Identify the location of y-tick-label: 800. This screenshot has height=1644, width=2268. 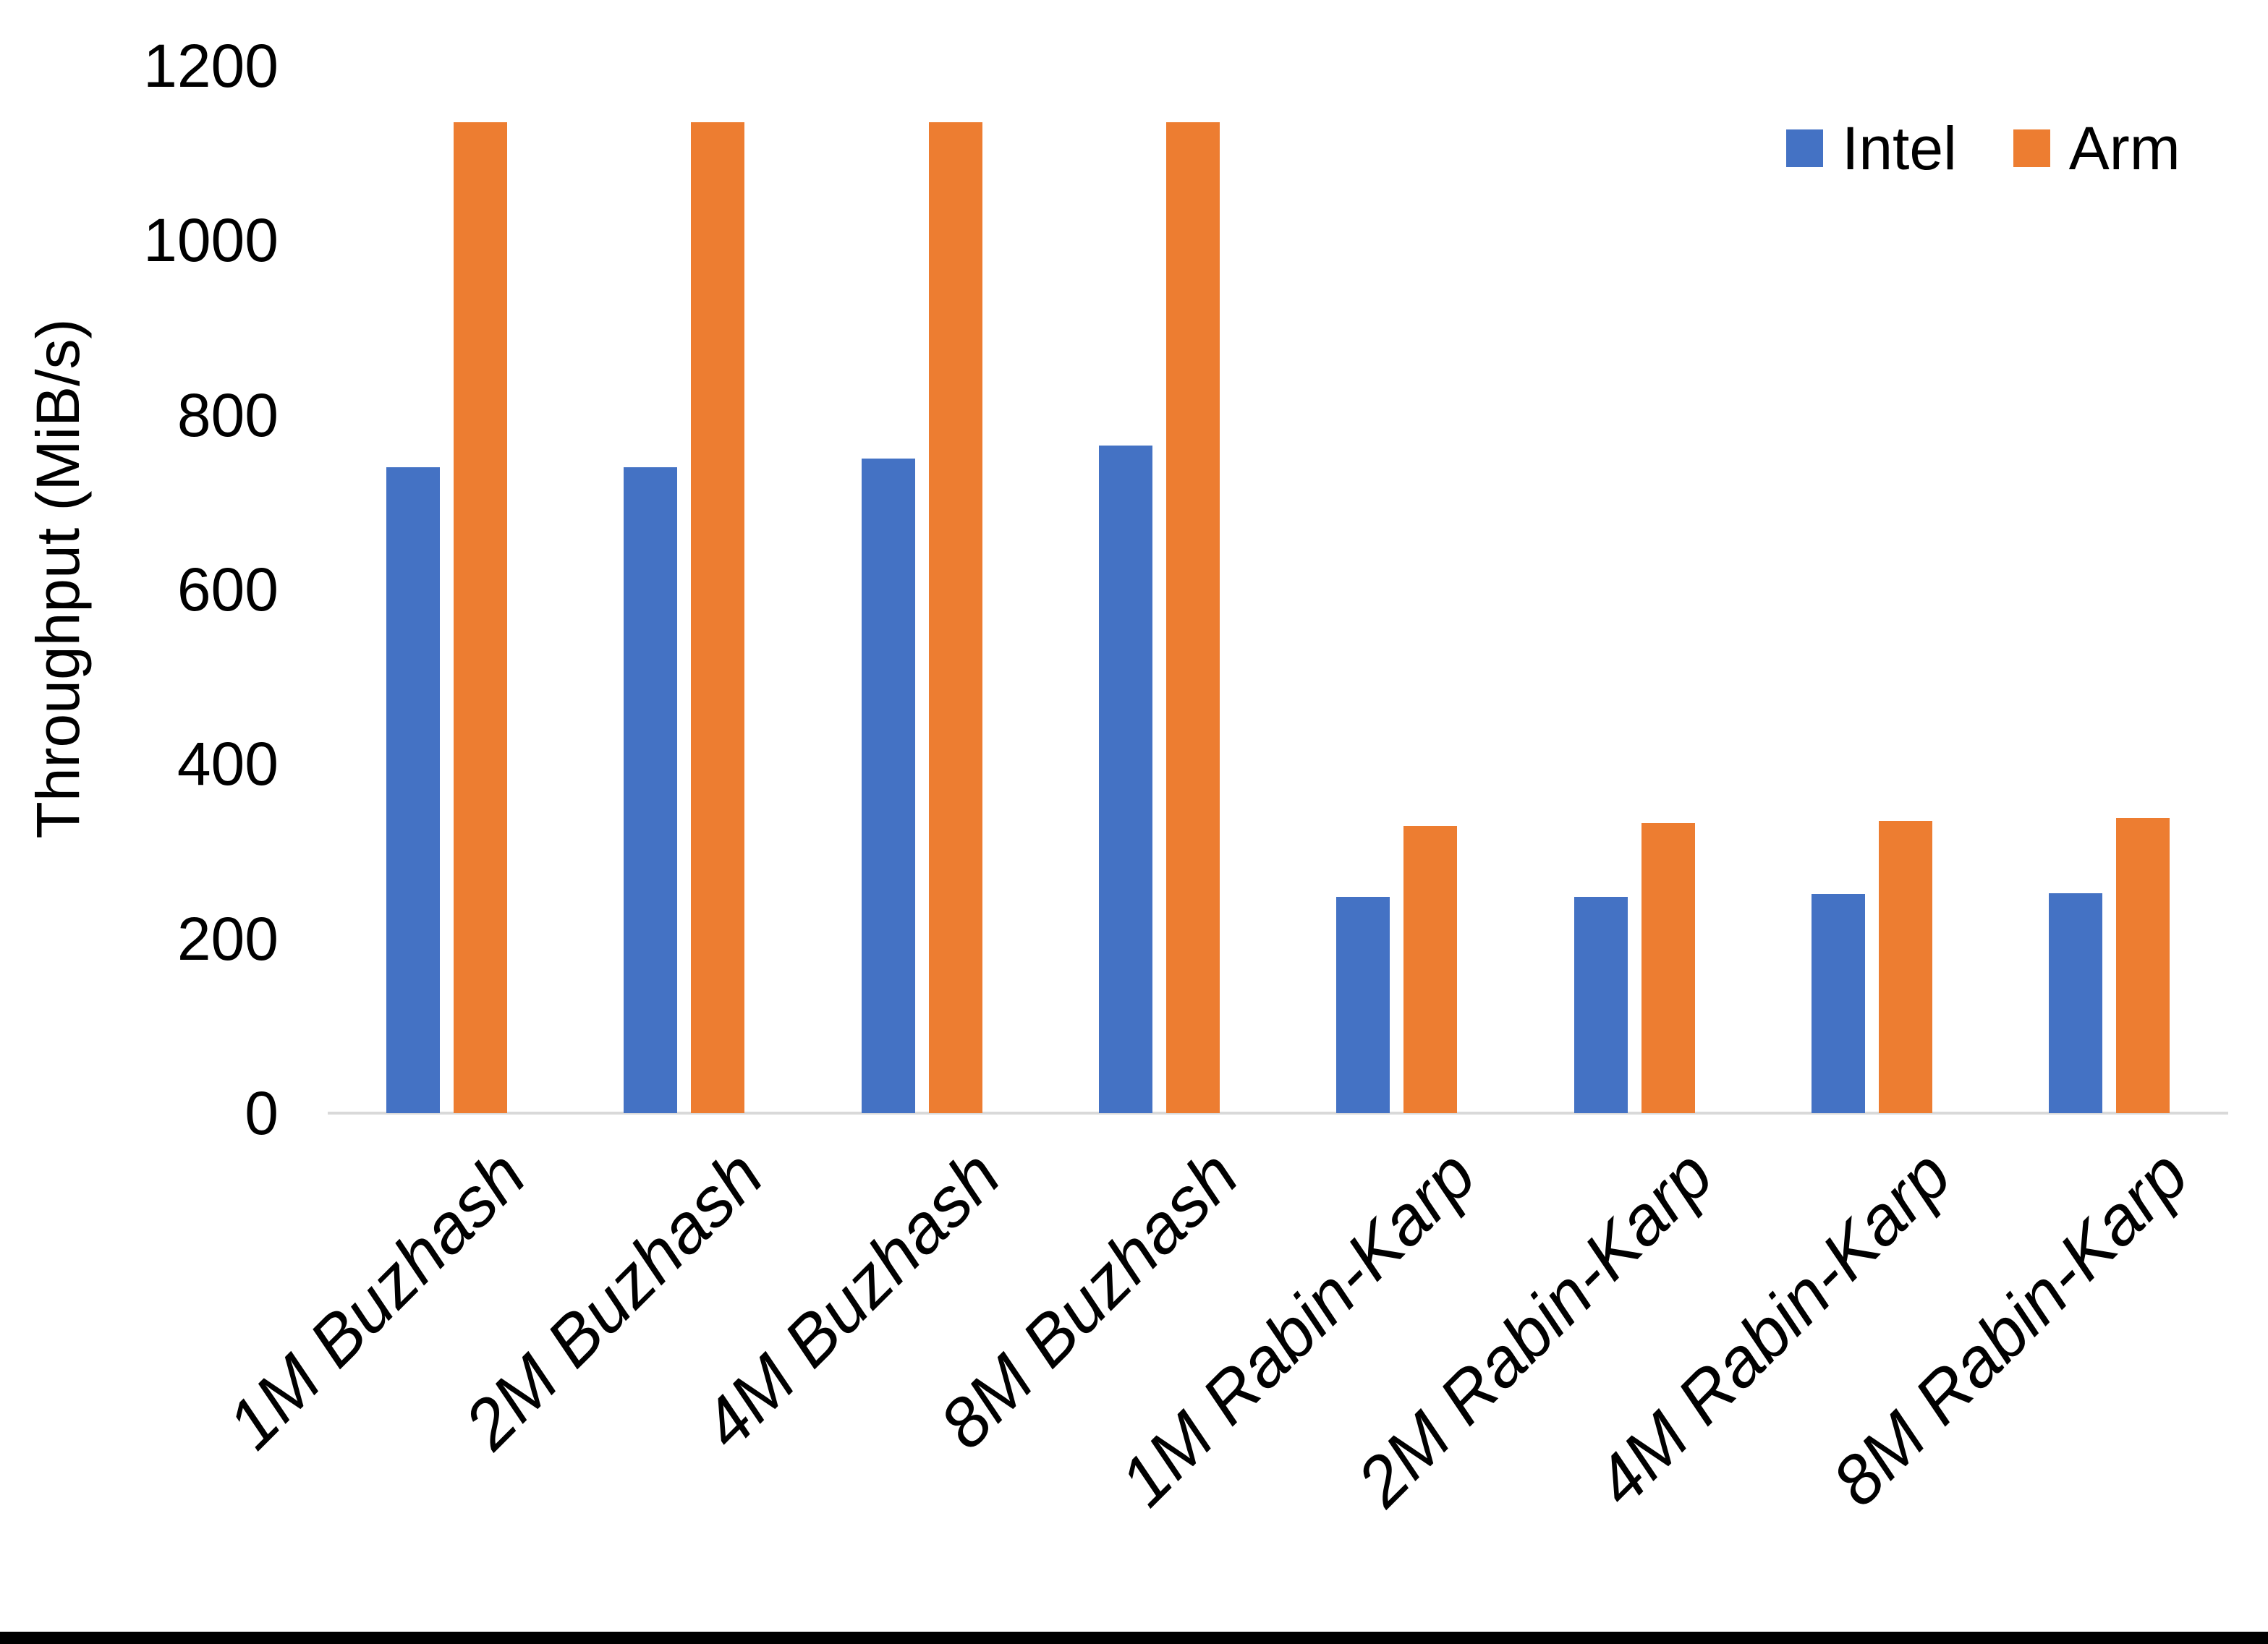
(228, 414).